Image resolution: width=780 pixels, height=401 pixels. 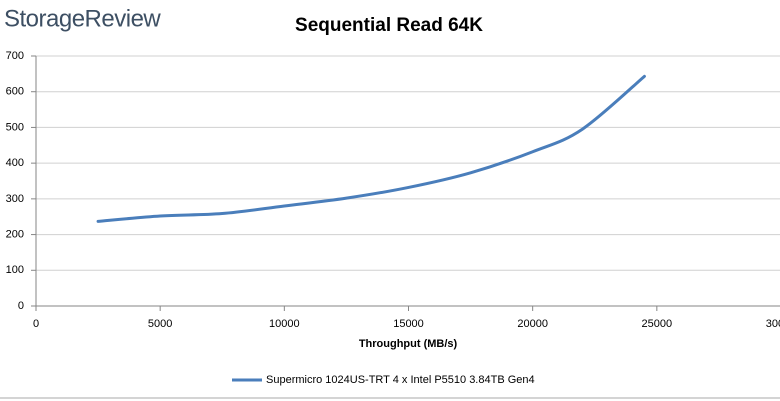 What do you see at coordinates (15, 270) in the screenshot?
I see `y-tick-label: 100` at bounding box center [15, 270].